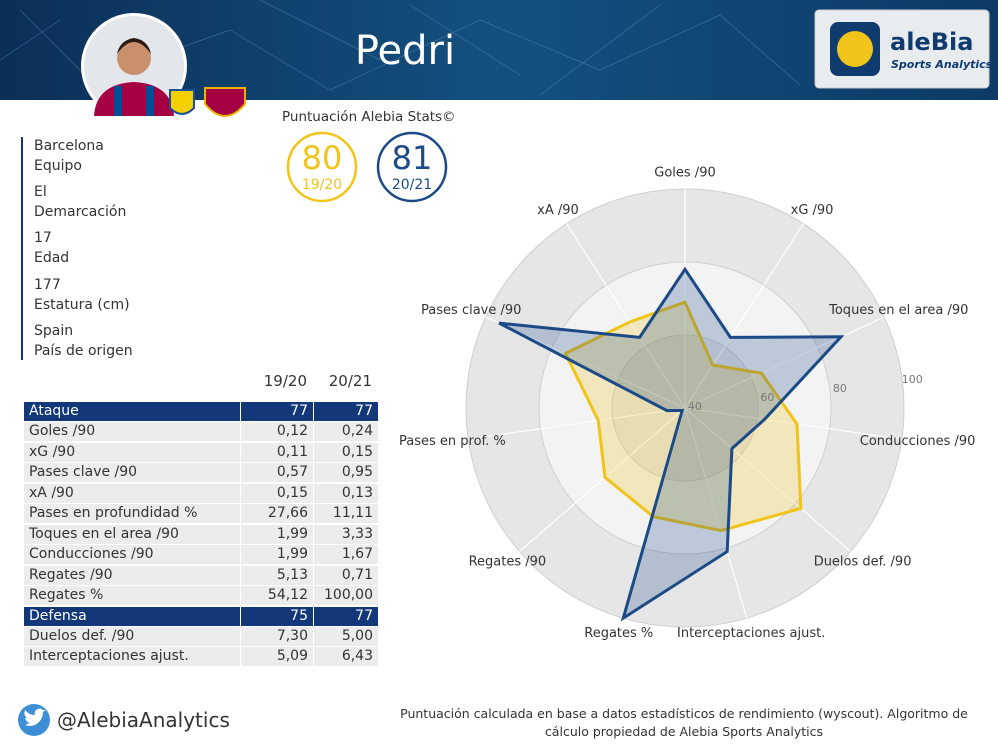  What do you see at coordinates (225, 102) in the screenshot?
I see `crest-barcelona` at bounding box center [225, 102].